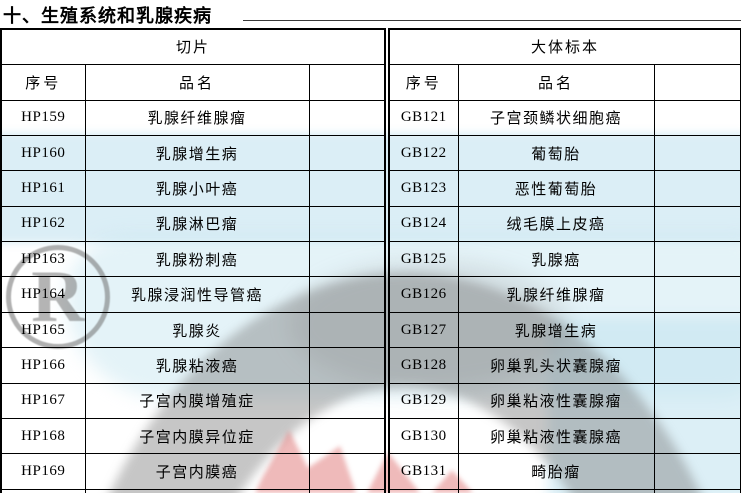 This screenshot has width=741, height=493. What do you see at coordinates (43, 224) in the screenshot?
I see `specimen-id-cell: HP162` at bounding box center [43, 224].